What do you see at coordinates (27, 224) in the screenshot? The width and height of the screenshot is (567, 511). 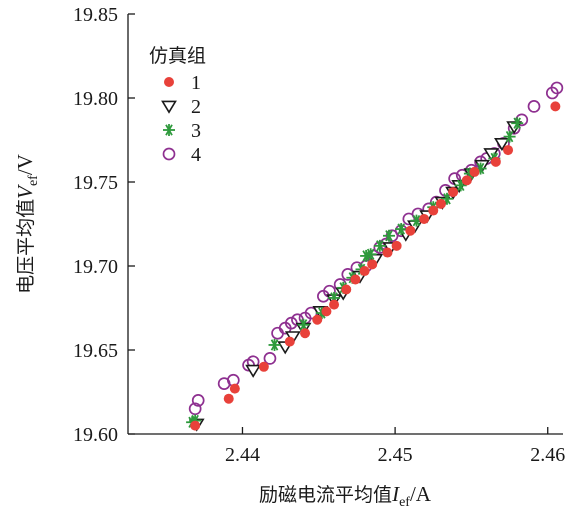 I see `y-axis-label: 电压平均值Vef/V` at bounding box center [27, 224].